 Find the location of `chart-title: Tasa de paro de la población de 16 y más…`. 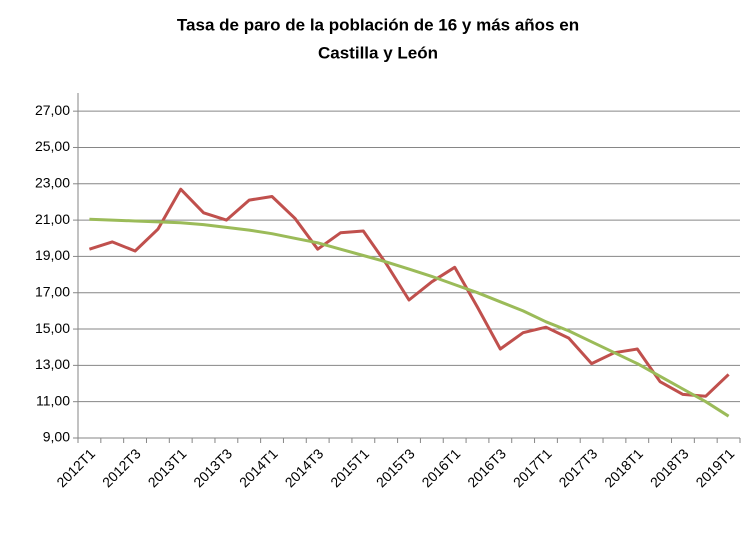

chart-title: Tasa de paro de la población de 16 y más… is located at coordinates (378, 24).